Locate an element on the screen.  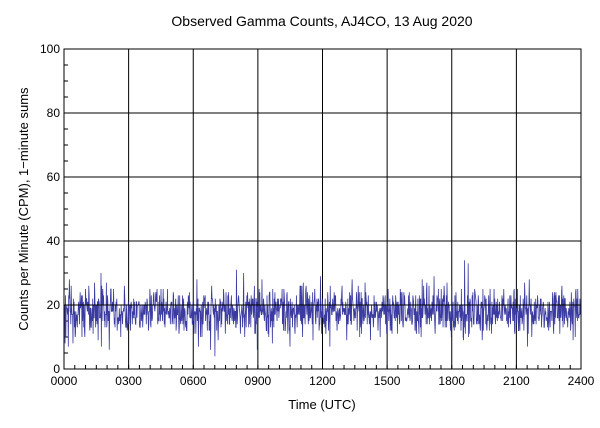
y-tick-label: 60 is located at coordinates (54, 177).